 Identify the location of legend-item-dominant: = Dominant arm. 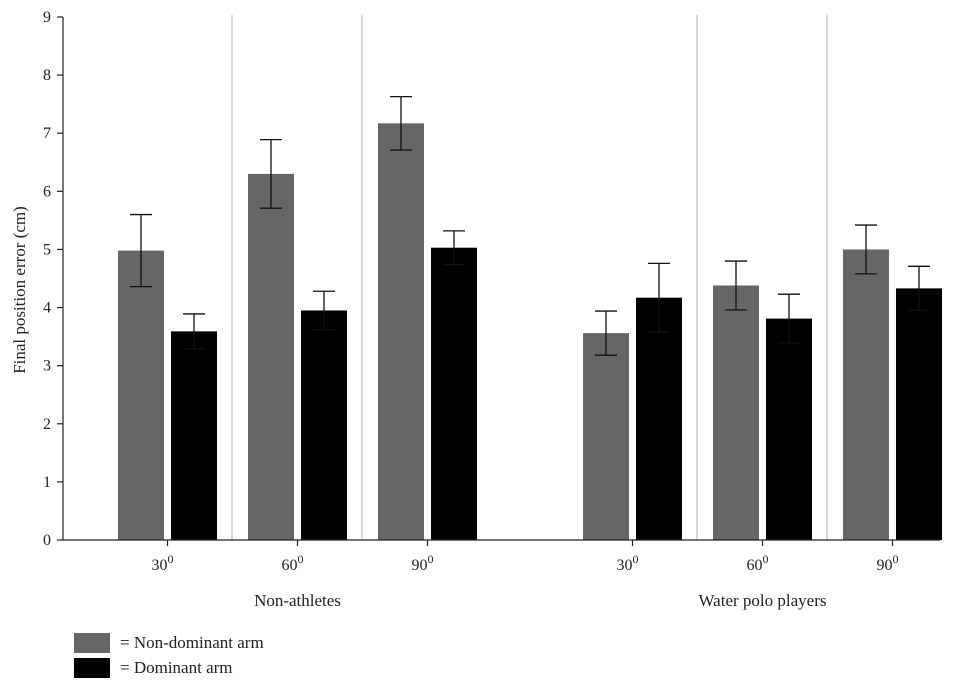
(169, 667).